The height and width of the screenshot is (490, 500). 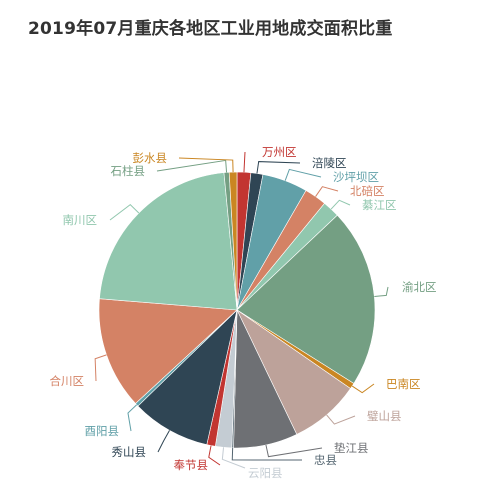 What do you see at coordinates (191, 465) in the screenshot?
I see `slice-label-12: 奉节县` at bounding box center [191, 465].